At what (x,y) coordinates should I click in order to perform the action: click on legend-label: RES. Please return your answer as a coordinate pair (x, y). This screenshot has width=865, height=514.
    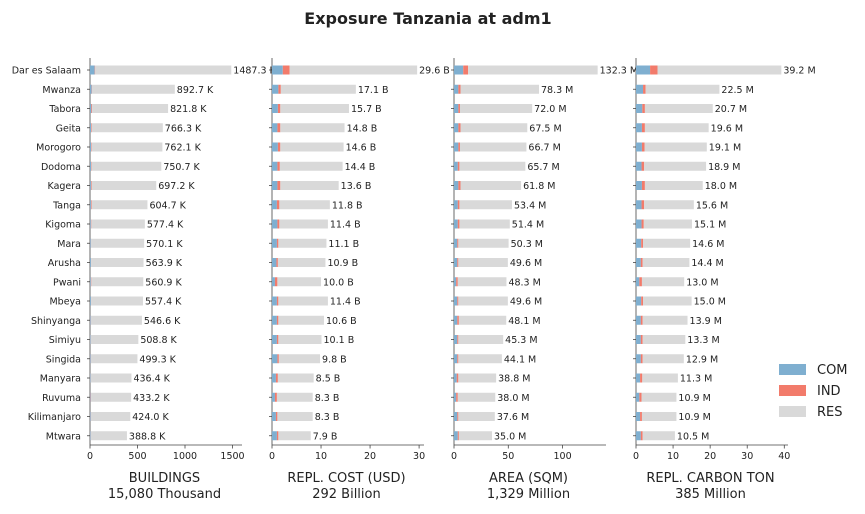
    Looking at the image, I should click on (830, 412).